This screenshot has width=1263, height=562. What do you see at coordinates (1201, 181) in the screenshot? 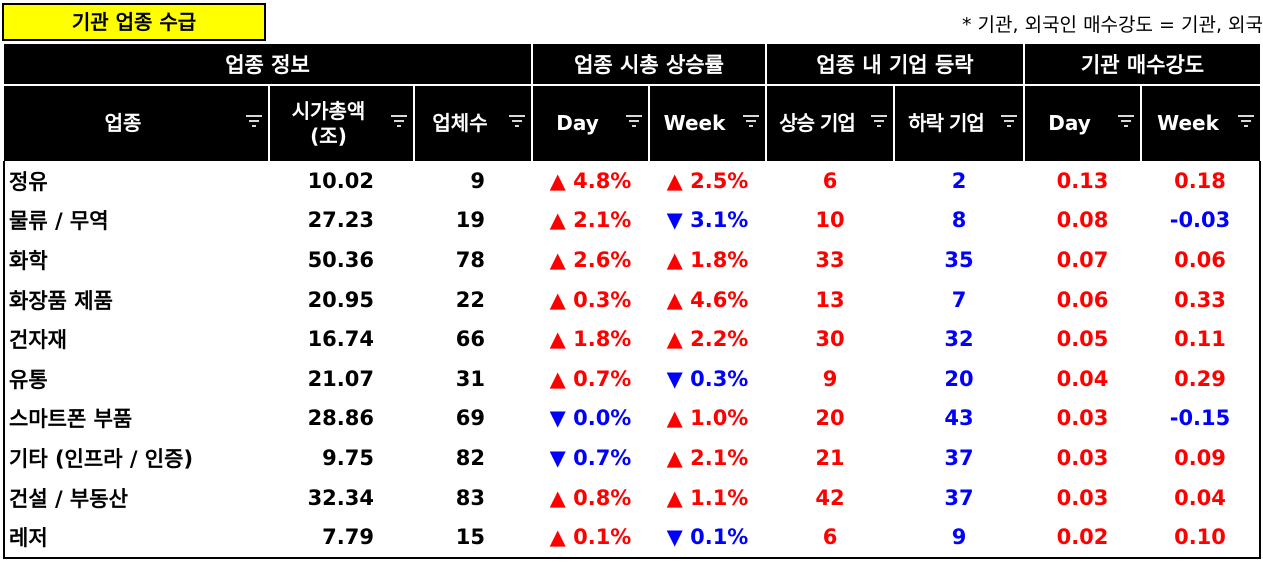
I see `cell-strength-week: 0.18` at bounding box center [1201, 181].